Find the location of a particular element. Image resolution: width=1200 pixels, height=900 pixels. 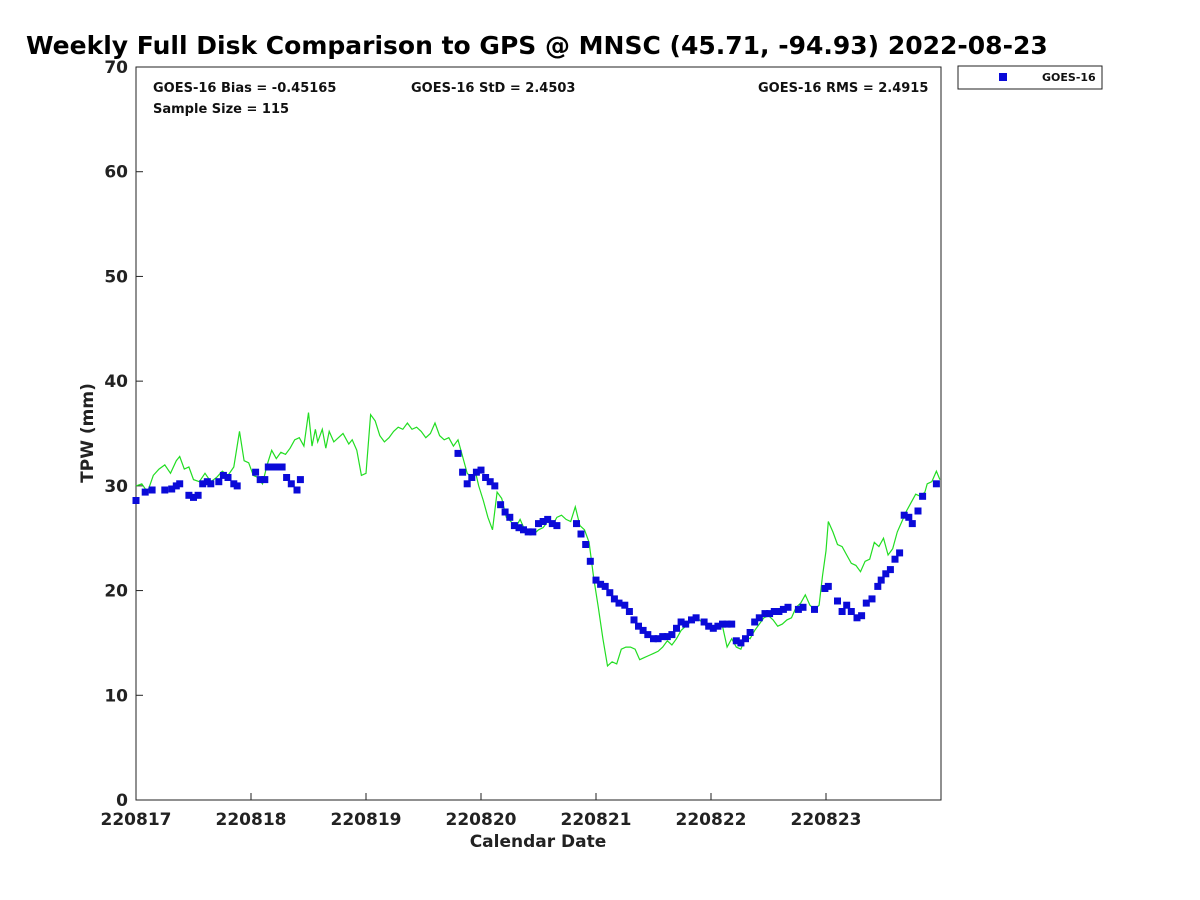

y-tick-label: 70 is located at coordinates (116, 68).